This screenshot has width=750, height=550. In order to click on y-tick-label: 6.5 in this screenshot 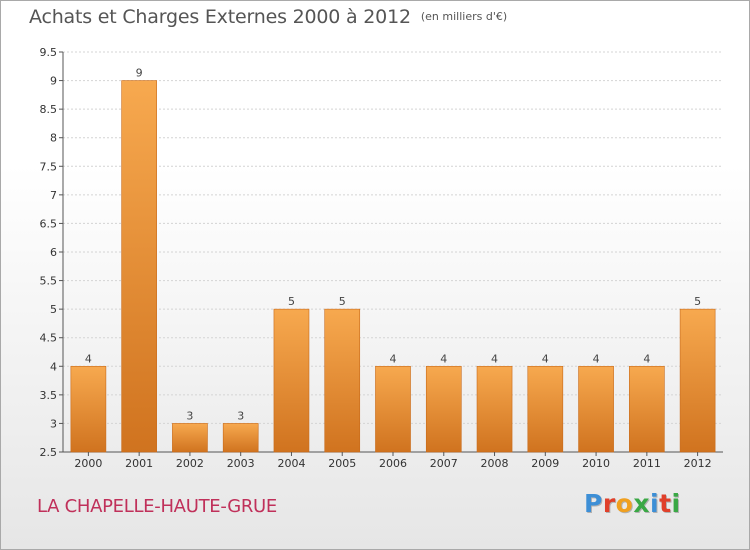, I will do `click(49, 223)`.